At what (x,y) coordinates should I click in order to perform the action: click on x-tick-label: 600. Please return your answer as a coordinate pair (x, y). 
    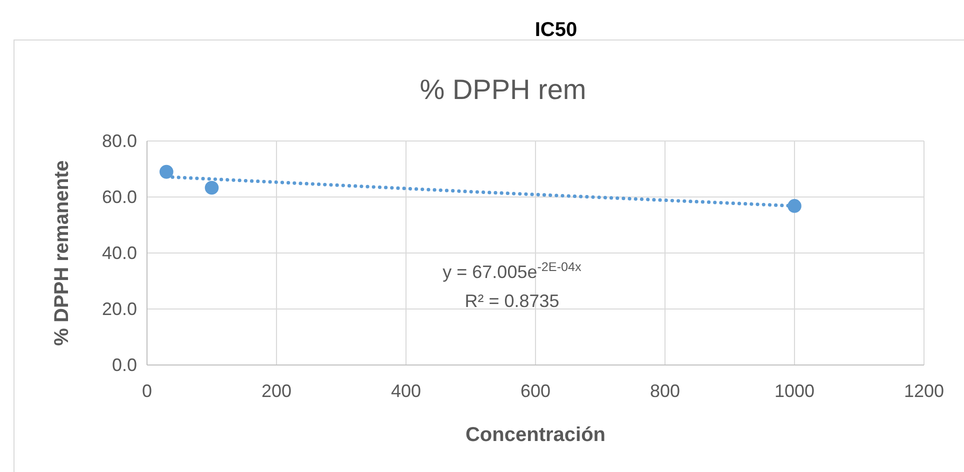
    Looking at the image, I should click on (535, 391).